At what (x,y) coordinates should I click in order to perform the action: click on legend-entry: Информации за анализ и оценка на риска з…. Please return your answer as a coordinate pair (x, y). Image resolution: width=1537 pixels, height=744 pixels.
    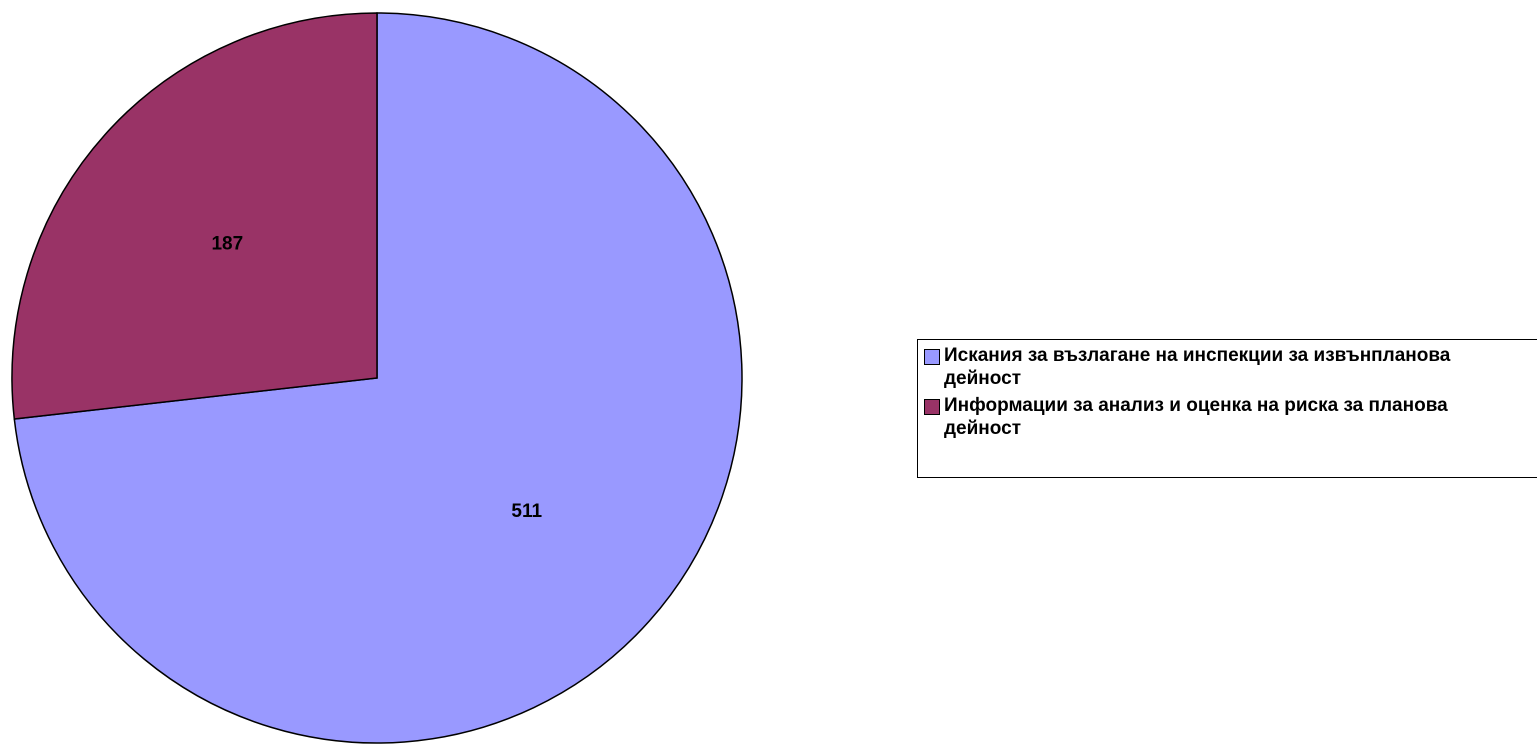
    Looking at the image, I should click on (1230, 417).